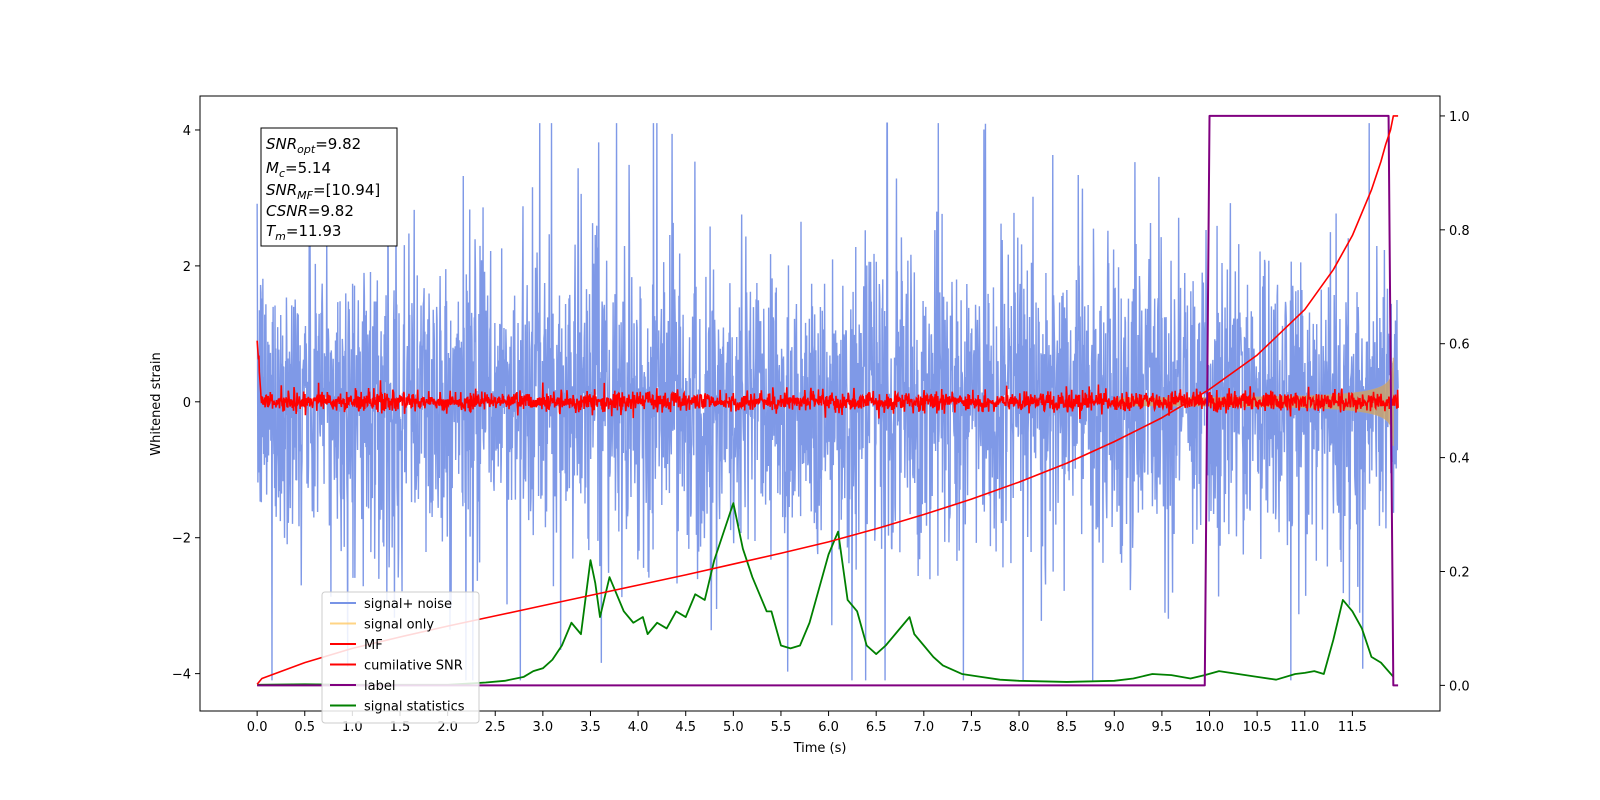 The width and height of the screenshot is (1600, 800). What do you see at coordinates (352, 727) in the screenshot?
I see `x-tick-label: 1.0` at bounding box center [352, 727].